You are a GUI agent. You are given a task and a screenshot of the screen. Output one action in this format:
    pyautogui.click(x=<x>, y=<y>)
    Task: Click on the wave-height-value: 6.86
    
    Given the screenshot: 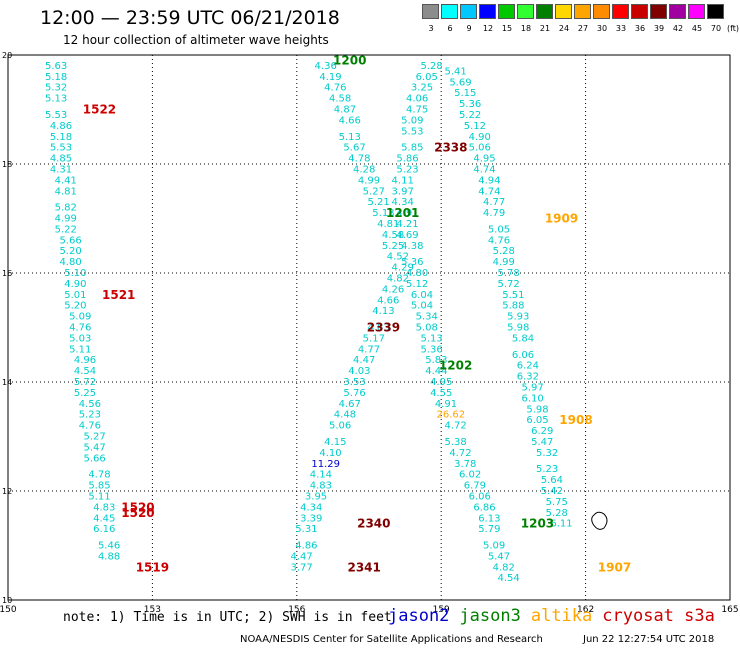 What is the action you would take?
    pyautogui.click(x=484, y=507)
    